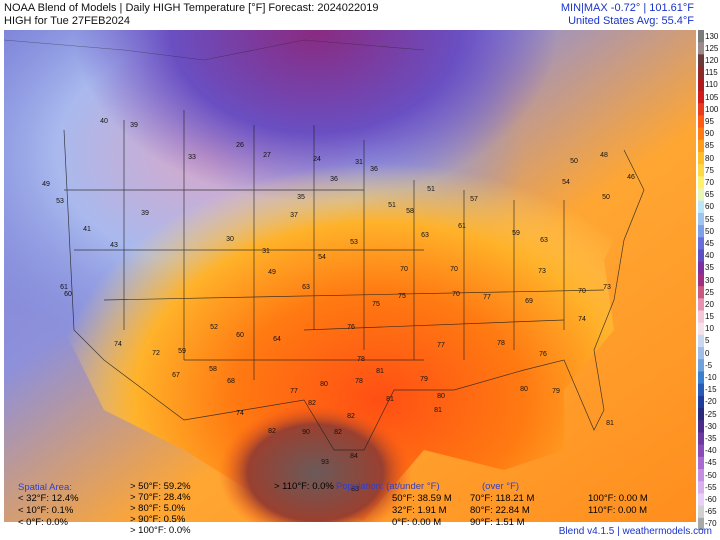 Image resolution: width=720 pixels, height=540 pixels. What do you see at coordinates (230, 239) in the screenshot?
I see `temperature-value: 30` at bounding box center [230, 239].